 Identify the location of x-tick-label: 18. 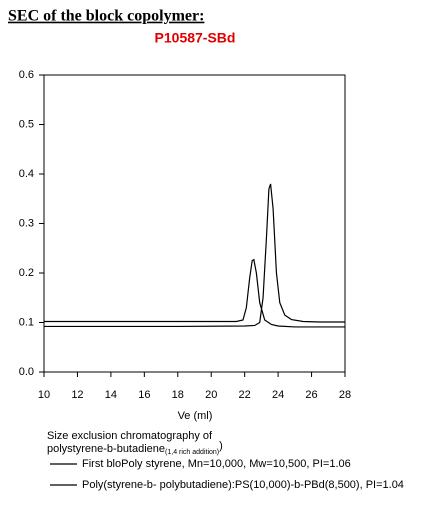
(178, 395).